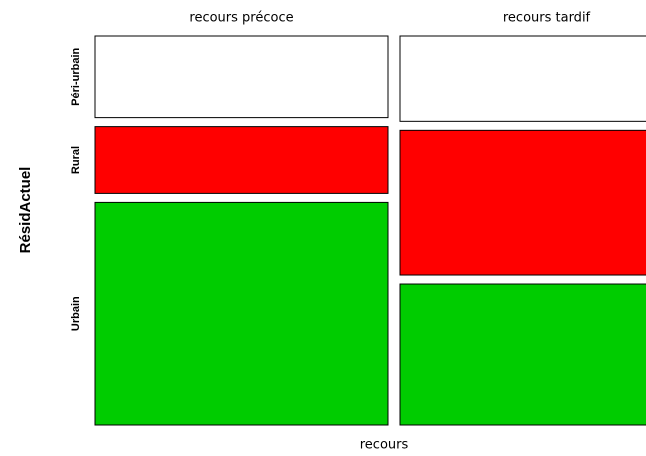 The image size is (646, 456). I want to click on x-axis-label: recours, so click(384, 445).